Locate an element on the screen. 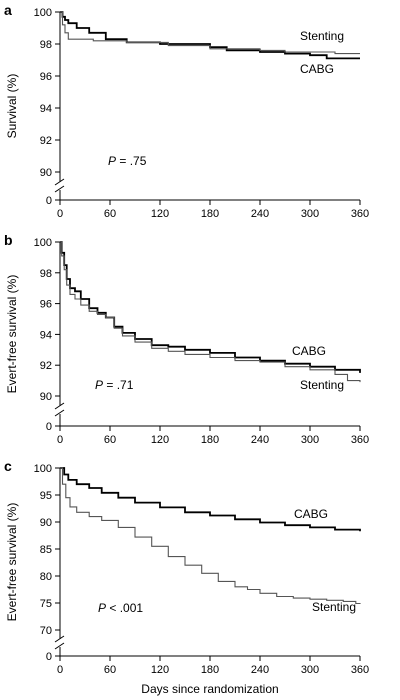 Image resolution: width=400 pixels, height=700 pixels. y-axis-title: Survival (%) is located at coordinates (12, 106).